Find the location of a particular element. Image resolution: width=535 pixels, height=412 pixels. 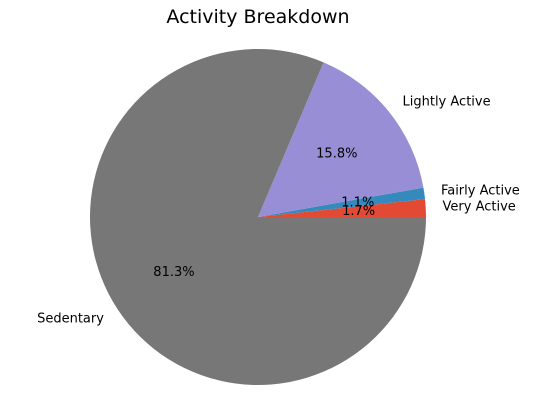

chart-title: Activity Breakdown is located at coordinates (258, 17).